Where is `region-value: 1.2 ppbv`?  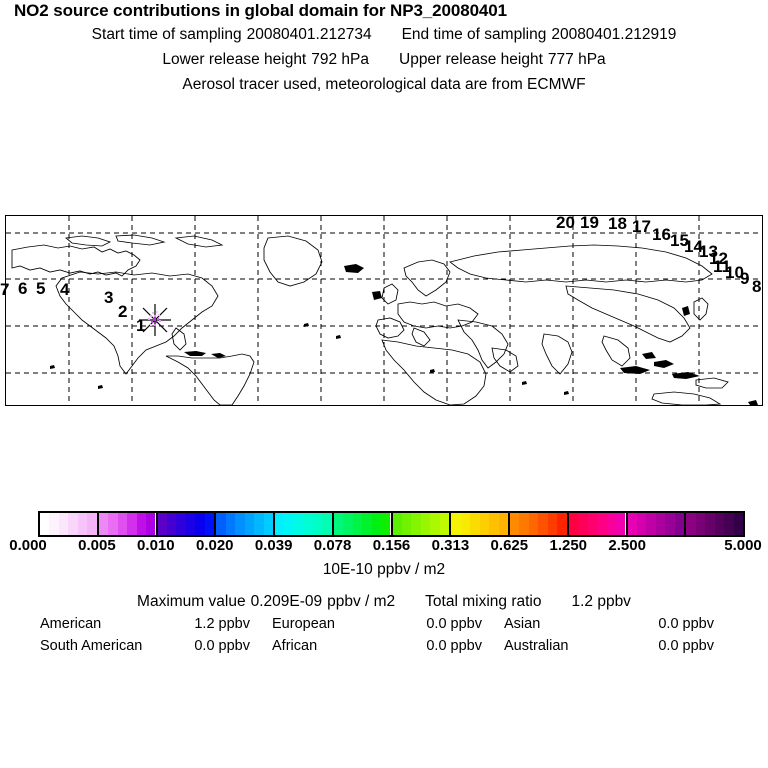
region-value: 1.2 ppbv is located at coordinates (222, 624).